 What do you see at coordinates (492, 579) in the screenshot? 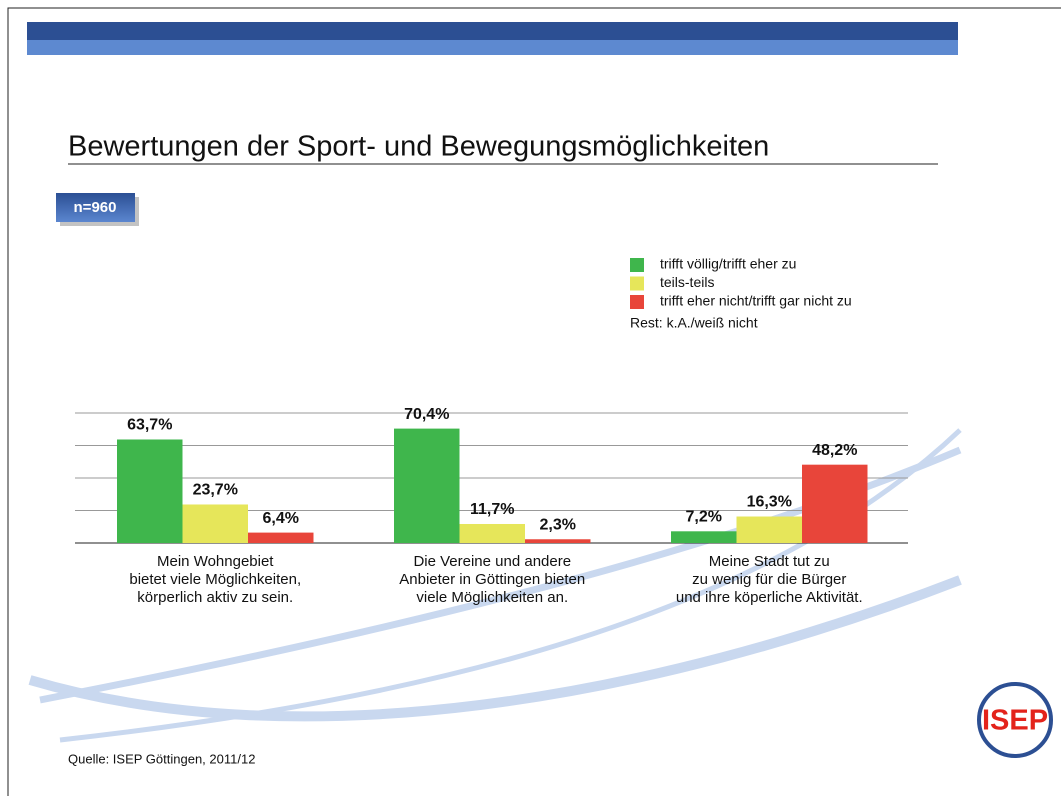
I see `category-label: Anbieter in Göttingen bieten` at bounding box center [492, 579].